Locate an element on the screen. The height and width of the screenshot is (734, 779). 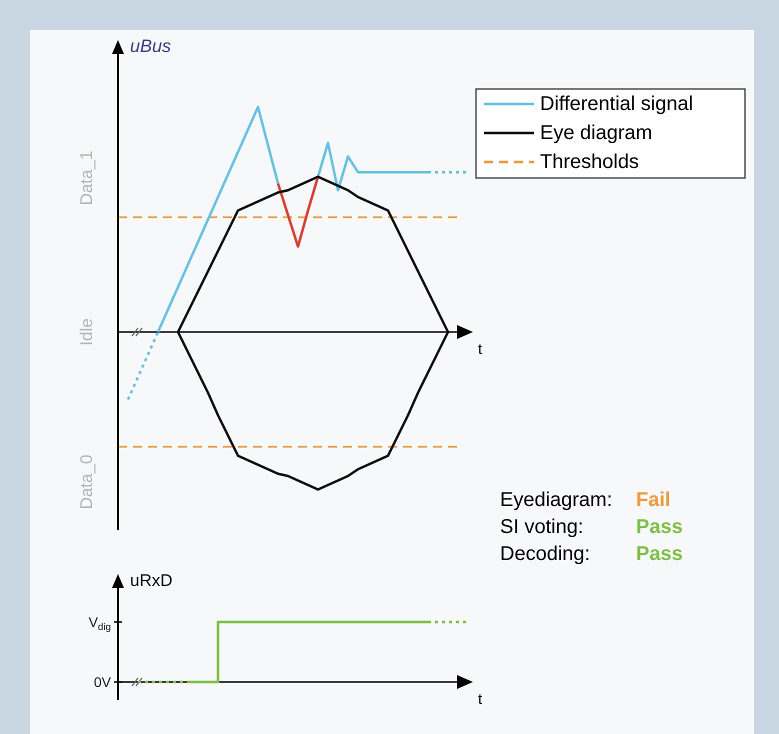
text: V$_{dig}$ is located at coordinates (99, 623).